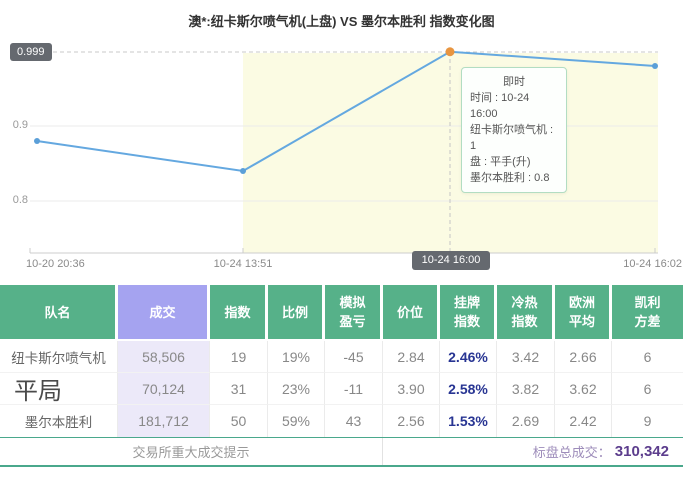 The width and height of the screenshot is (683, 481). Describe the element at coordinates (59, 421) in the screenshot. I see `cell-team: 墨尔本胜利` at that location.